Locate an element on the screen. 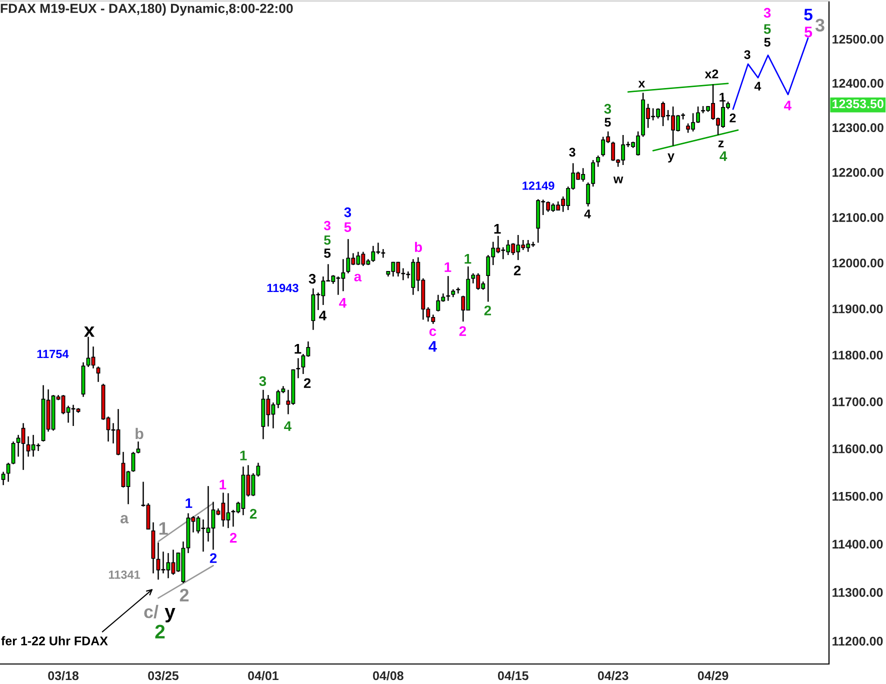 The height and width of the screenshot is (684, 886). x-tick-label: 04/15 is located at coordinates (513, 675).